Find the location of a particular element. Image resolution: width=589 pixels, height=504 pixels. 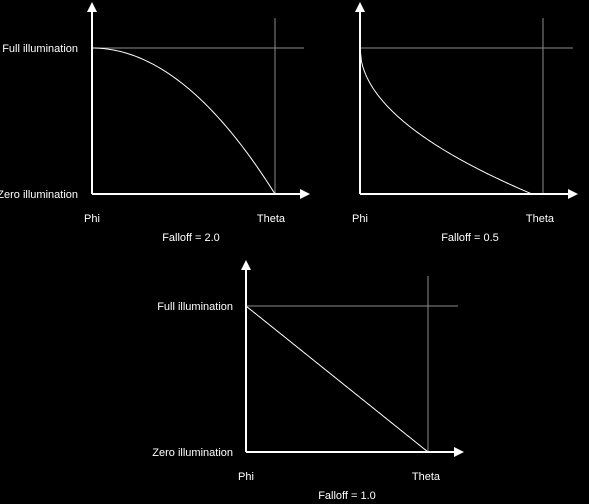

chart-title: Falloff = 0.5 is located at coordinates (470, 238).